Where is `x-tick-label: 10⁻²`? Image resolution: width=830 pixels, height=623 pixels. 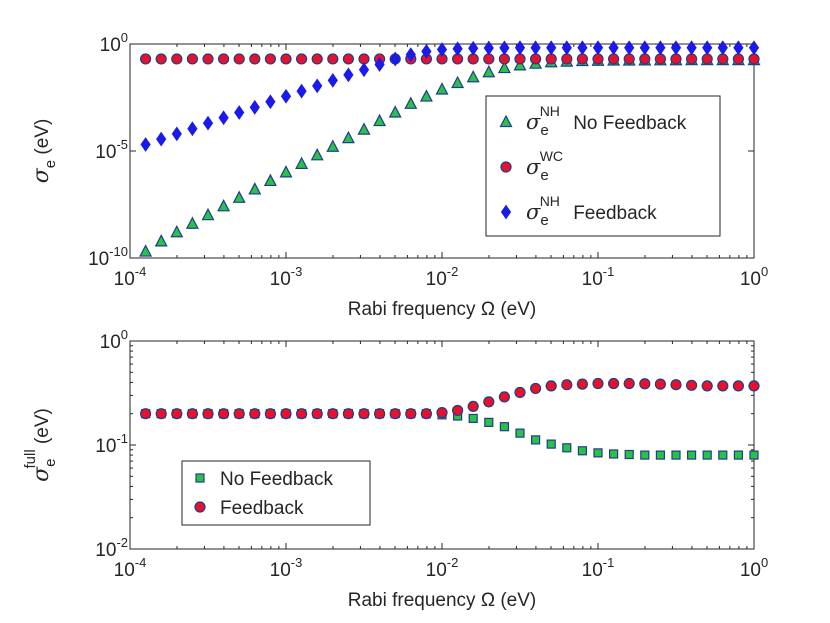 x-tick-label: 10⁻² is located at coordinates (442, 277).